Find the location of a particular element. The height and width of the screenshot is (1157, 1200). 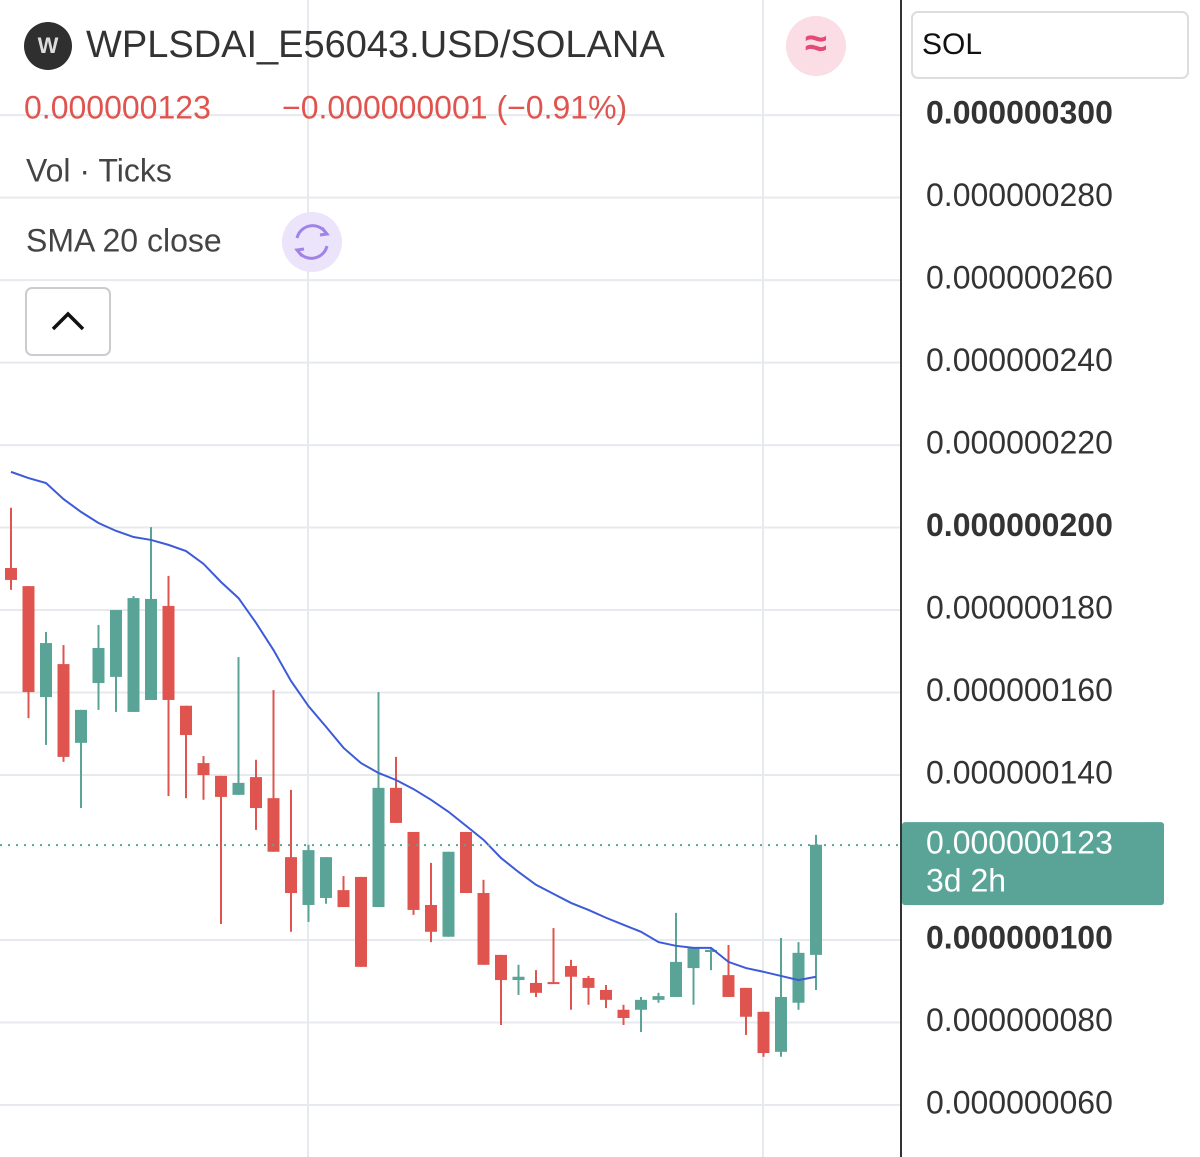

y-tick-label: 0.000000100 is located at coordinates (1019, 937).